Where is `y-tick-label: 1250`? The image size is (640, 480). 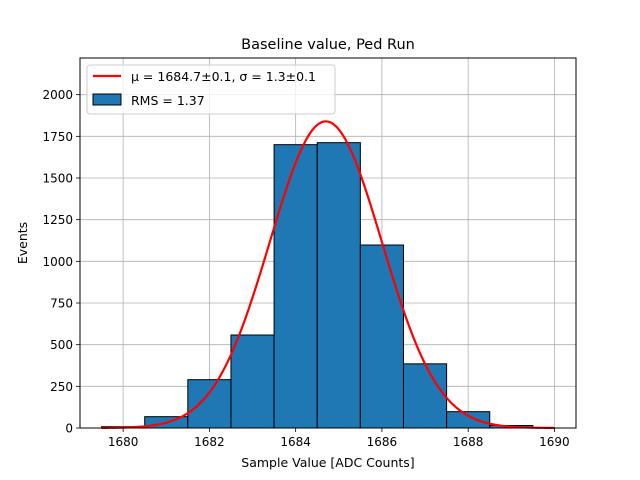 y-tick-label: 1250 is located at coordinates (57, 220).